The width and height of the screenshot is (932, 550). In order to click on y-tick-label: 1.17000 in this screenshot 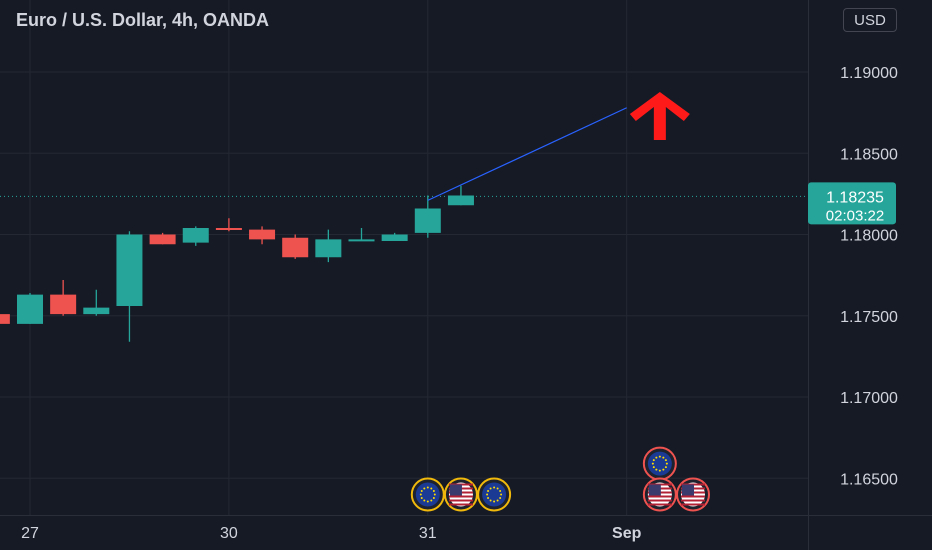, I will do `click(869, 398)`.